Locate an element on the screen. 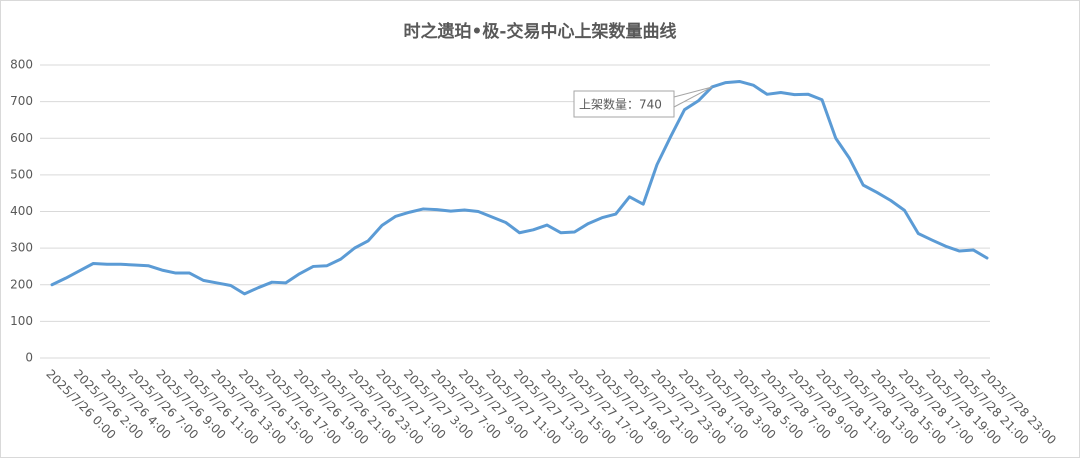 Image resolution: width=1080 pixels, height=458 pixels. y-tick-label: 500 is located at coordinates (21, 174).